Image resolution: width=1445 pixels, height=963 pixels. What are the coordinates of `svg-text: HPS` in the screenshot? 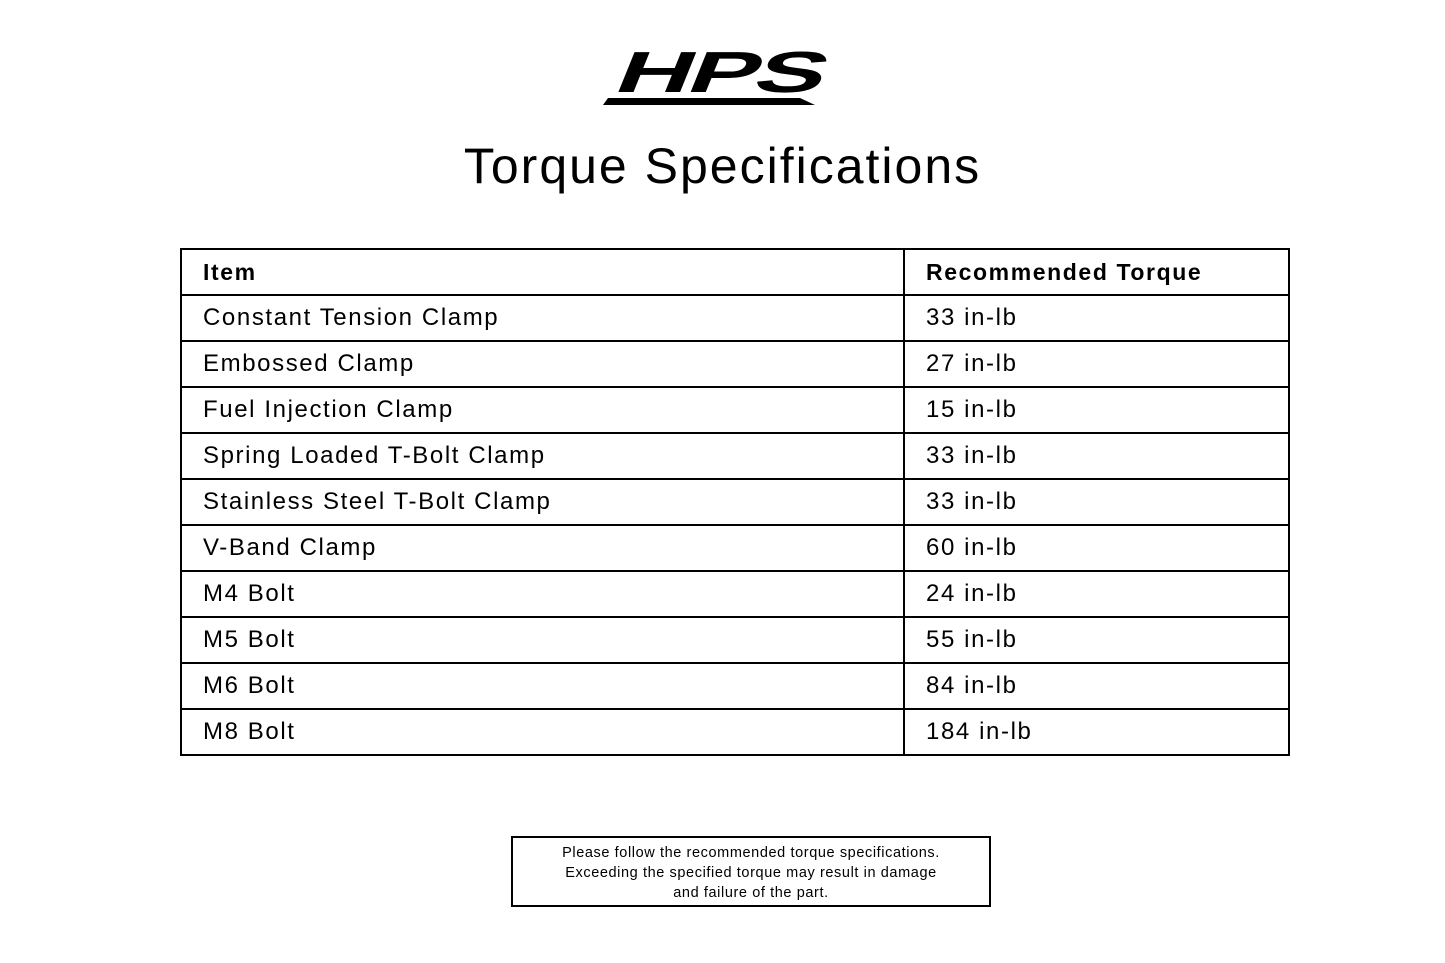 It's located at (721, 75).